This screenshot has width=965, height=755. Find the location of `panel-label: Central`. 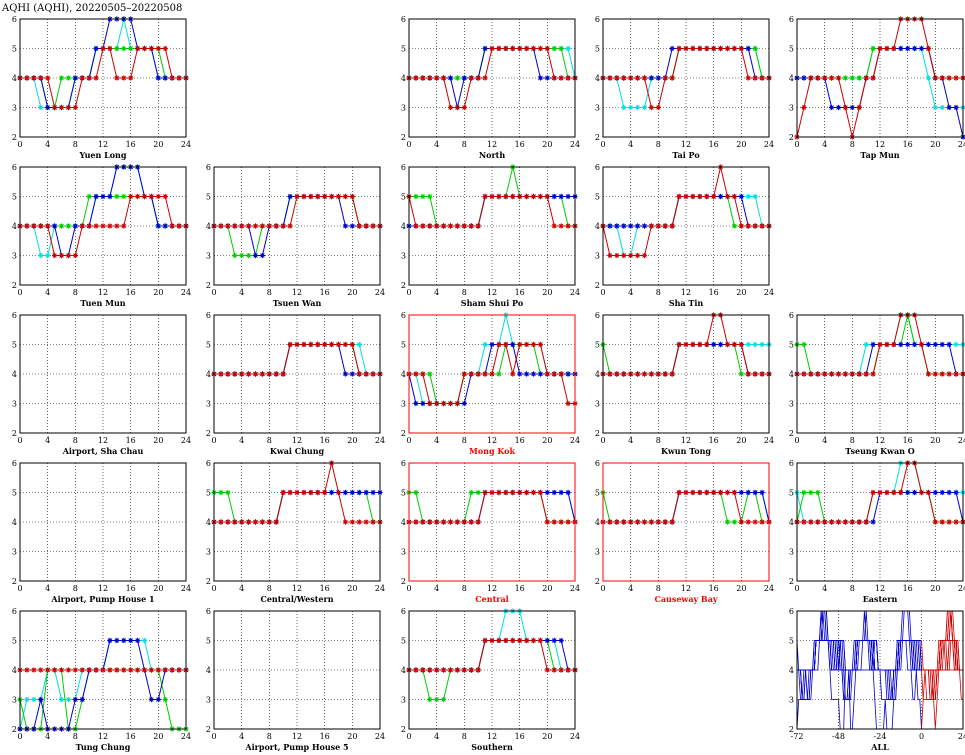

panel-label: Central is located at coordinates (491, 599).